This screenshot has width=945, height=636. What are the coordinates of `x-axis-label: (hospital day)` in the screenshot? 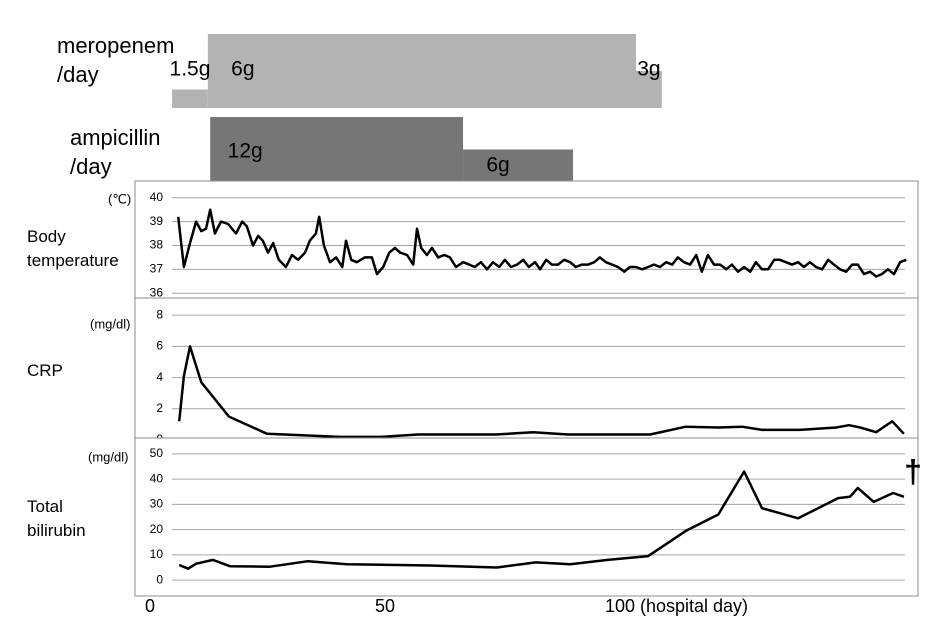 It's located at (694, 606).